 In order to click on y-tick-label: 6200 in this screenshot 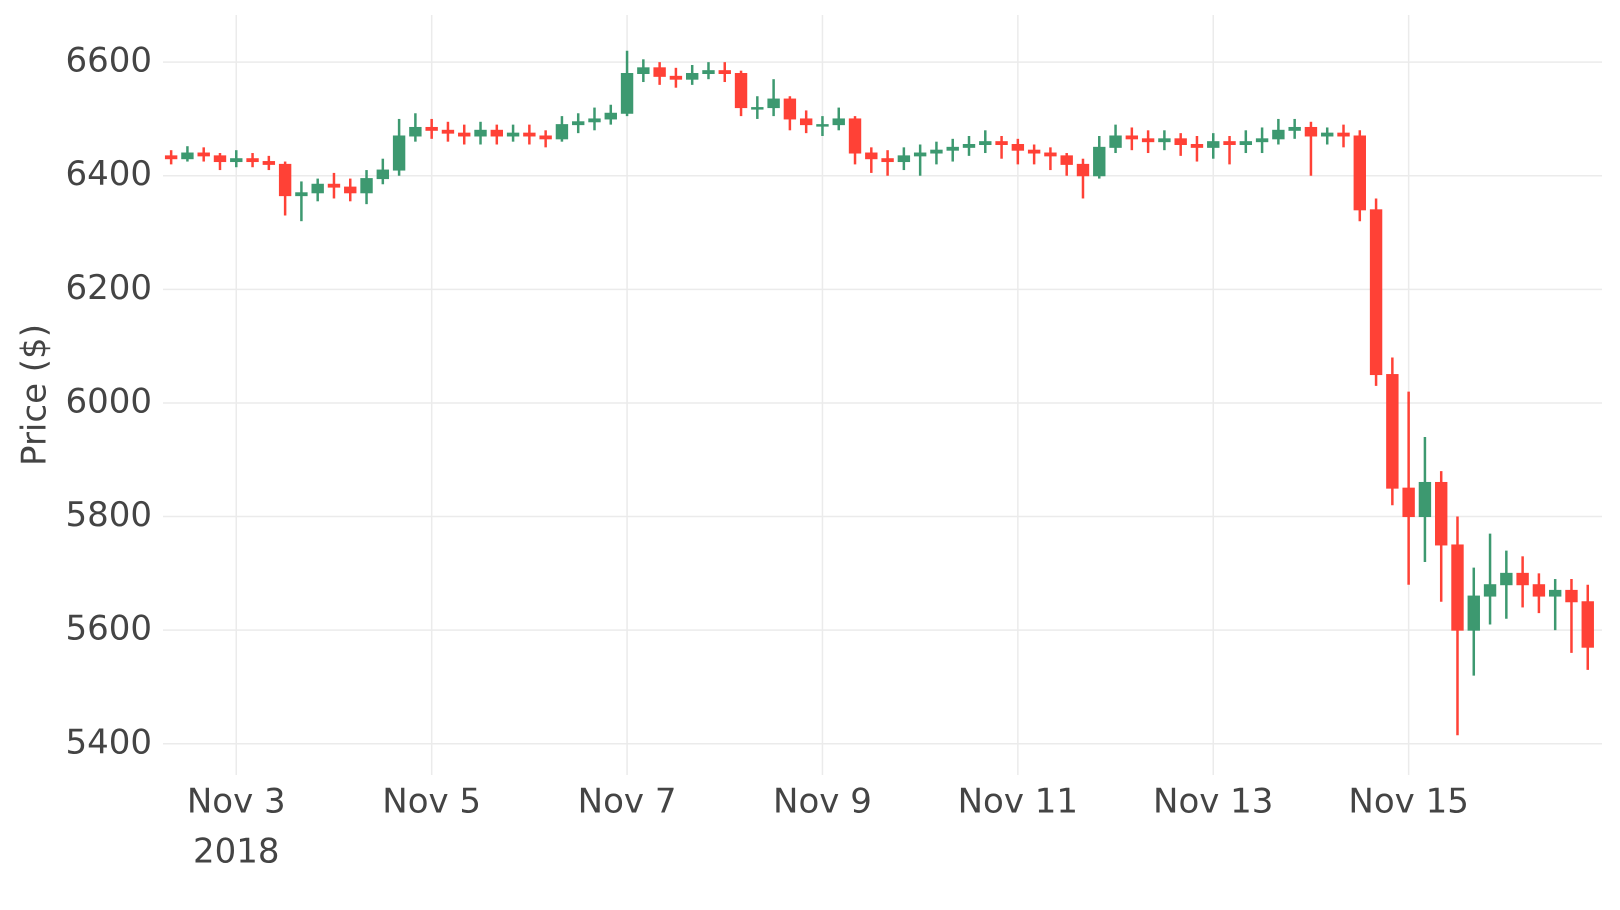, I will do `click(108, 288)`.